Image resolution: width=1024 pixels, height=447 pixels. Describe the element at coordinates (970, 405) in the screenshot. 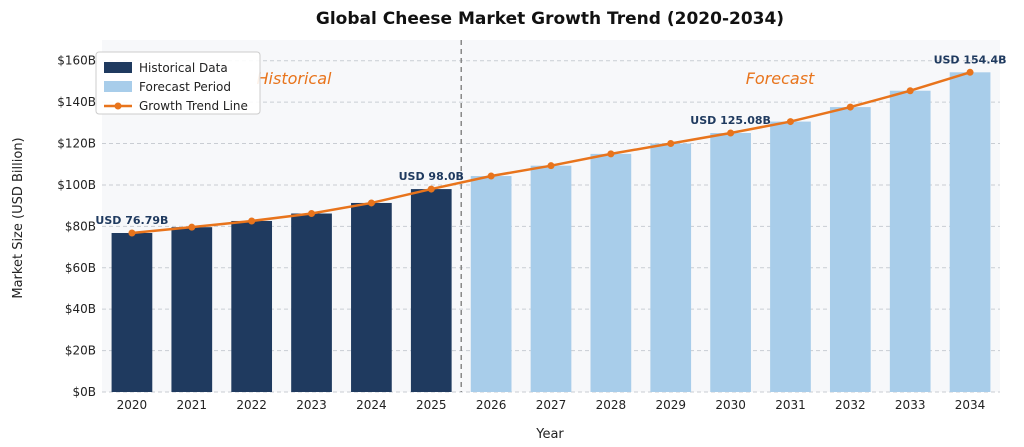

I see `x-tick-label: 2034` at that location.